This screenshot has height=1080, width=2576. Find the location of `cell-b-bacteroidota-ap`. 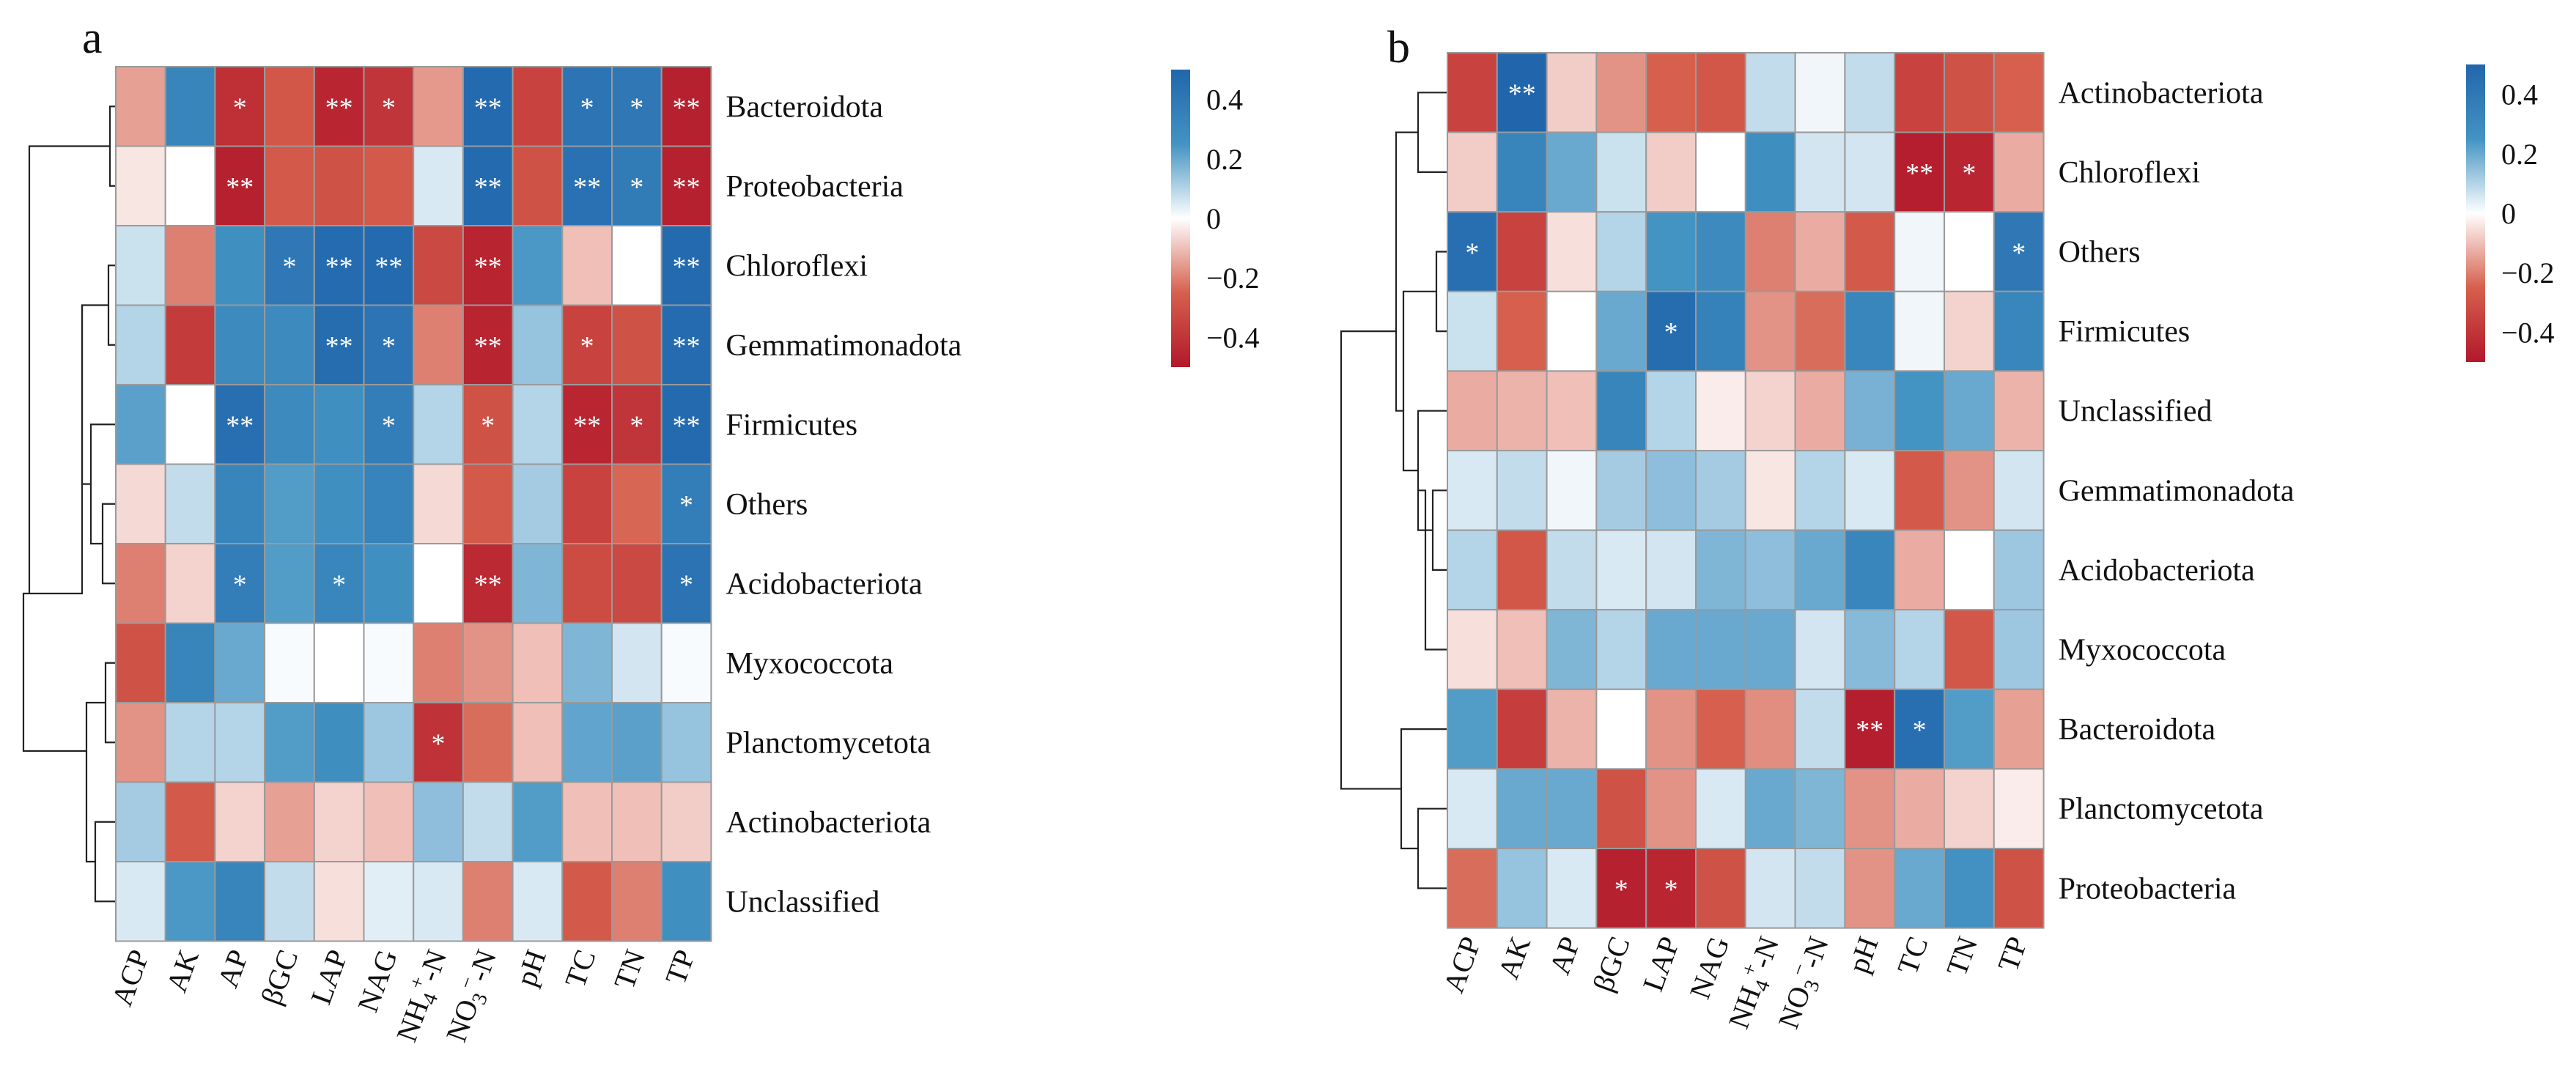

cell-b-bacteroidota-ap is located at coordinates (1572, 729).